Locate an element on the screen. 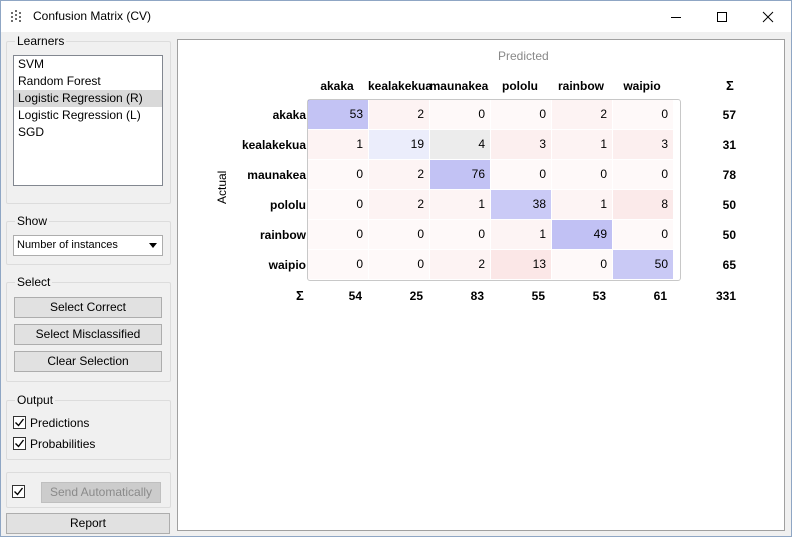 Image resolution: width=792 pixels, height=537 pixels. minimize-icon is located at coordinates (676, 17).